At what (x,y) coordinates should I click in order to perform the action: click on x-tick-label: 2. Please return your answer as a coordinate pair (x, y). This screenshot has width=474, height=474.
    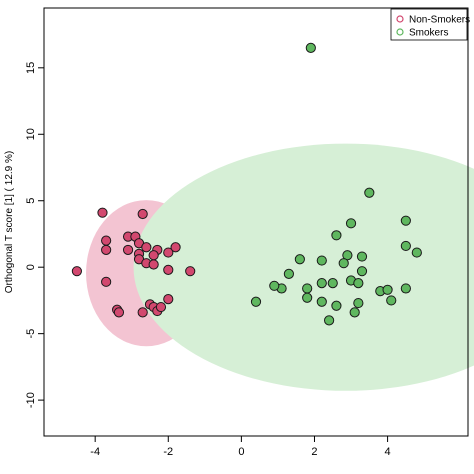
    Looking at the image, I should click on (314, 452).